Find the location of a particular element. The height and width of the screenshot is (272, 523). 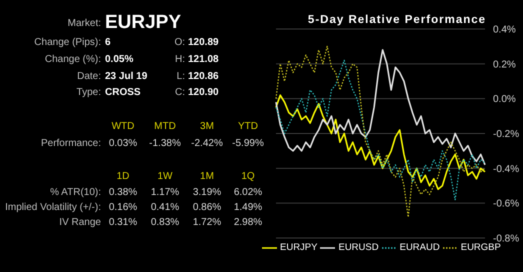

text: Date: is located at coordinates (89, 76).